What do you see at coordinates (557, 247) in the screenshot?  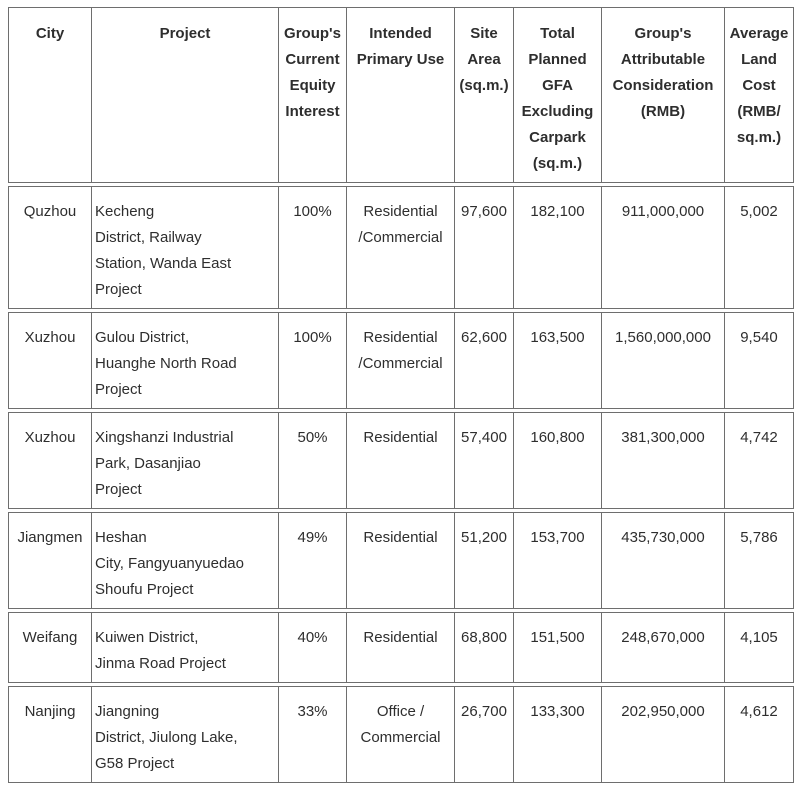 I see `cell-planned-gfa: 182,100` at bounding box center [557, 247].